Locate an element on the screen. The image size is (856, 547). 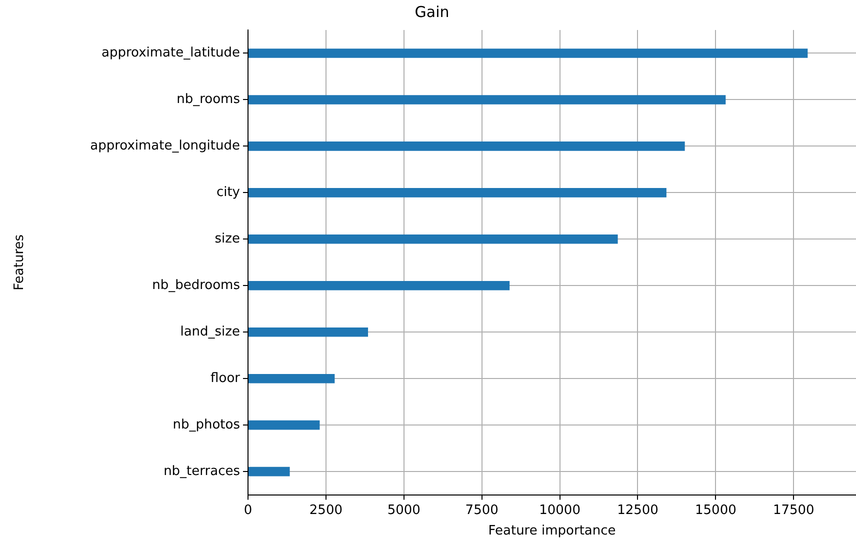
y-tick-label: nb_photos is located at coordinates (206, 424).